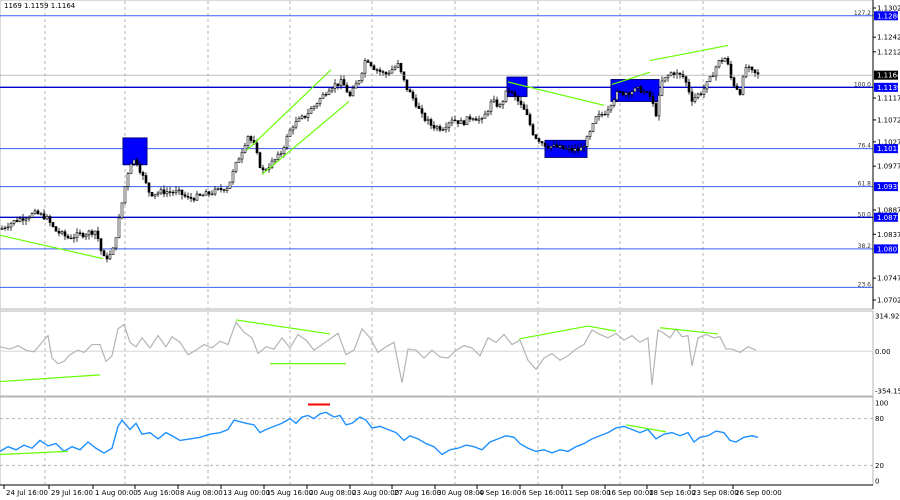  Describe the element at coordinates (881, 443) in the screenshot. I see `rsi-axis: 100 80 20 0` at that location.